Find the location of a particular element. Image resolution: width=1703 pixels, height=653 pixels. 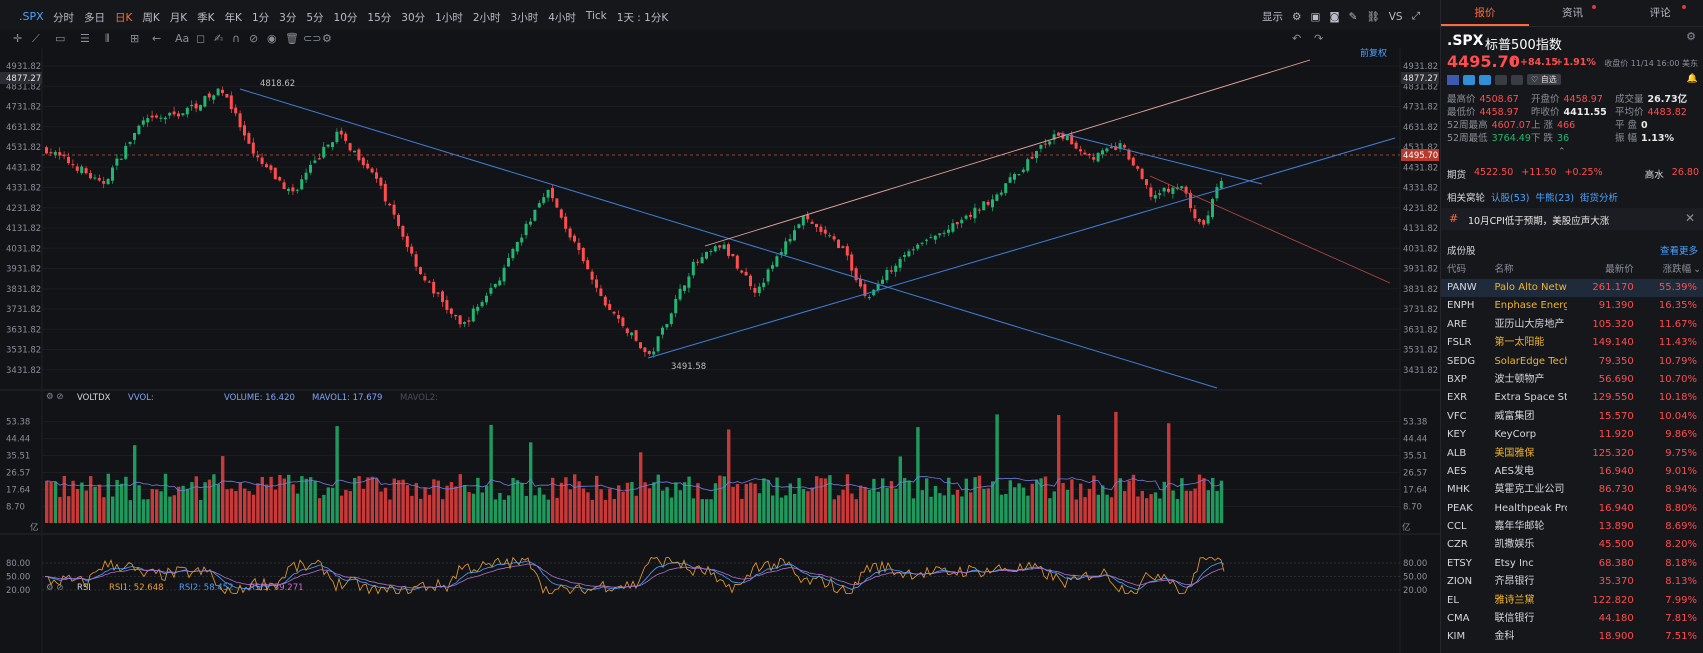

tab-comments: 评论 is located at coordinates (1659, 13).